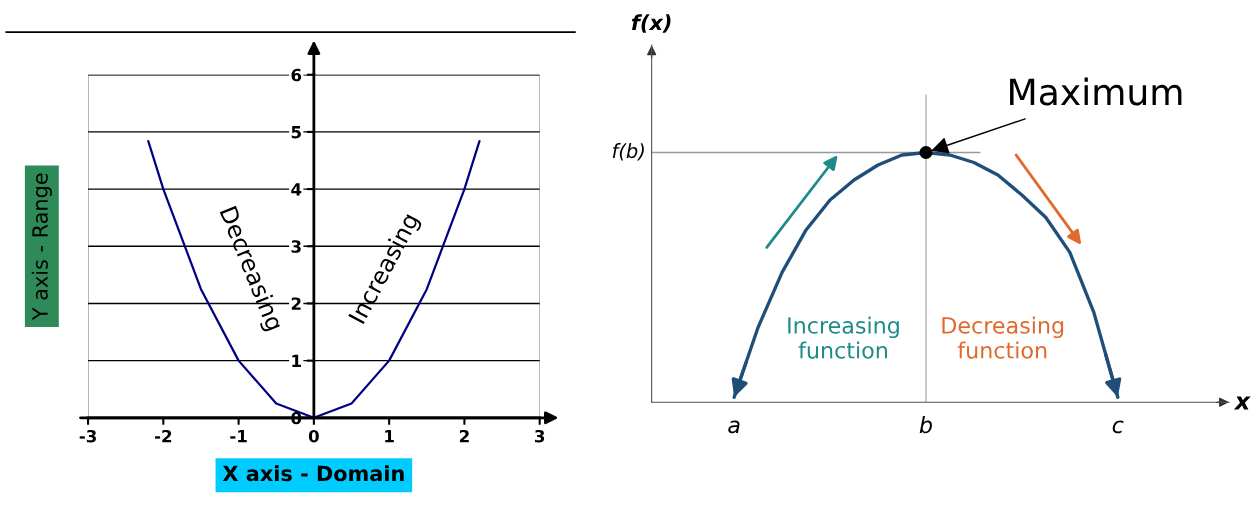 Image resolution: width=1258 pixels, height=519 pixels. What do you see at coordinates (87, 436) in the screenshot?
I see `x-tick-label: -3` at bounding box center [87, 436].